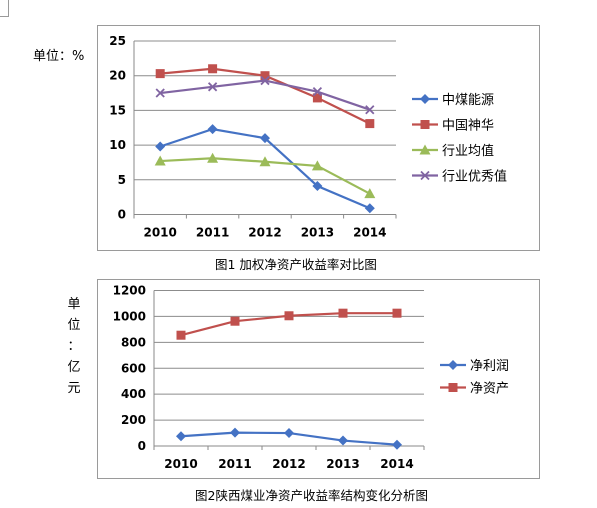 The height and width of the screenshot is (508, 597). What do you see at coordinates (468, 100) in the screenshot?
I see `chart1-legend-label: 中煤能源` at bounding box center [468, 100].